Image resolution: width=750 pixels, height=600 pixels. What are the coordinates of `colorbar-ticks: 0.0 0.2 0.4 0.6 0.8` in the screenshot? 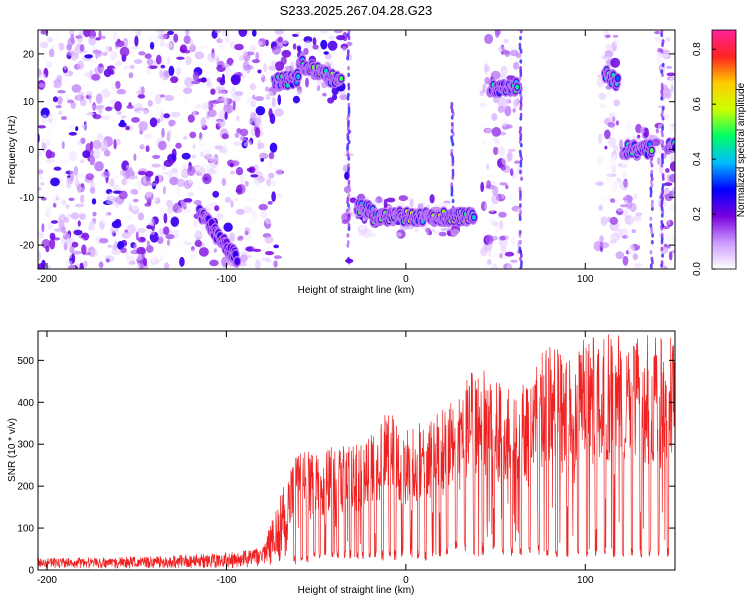 It's located at (704, 159).